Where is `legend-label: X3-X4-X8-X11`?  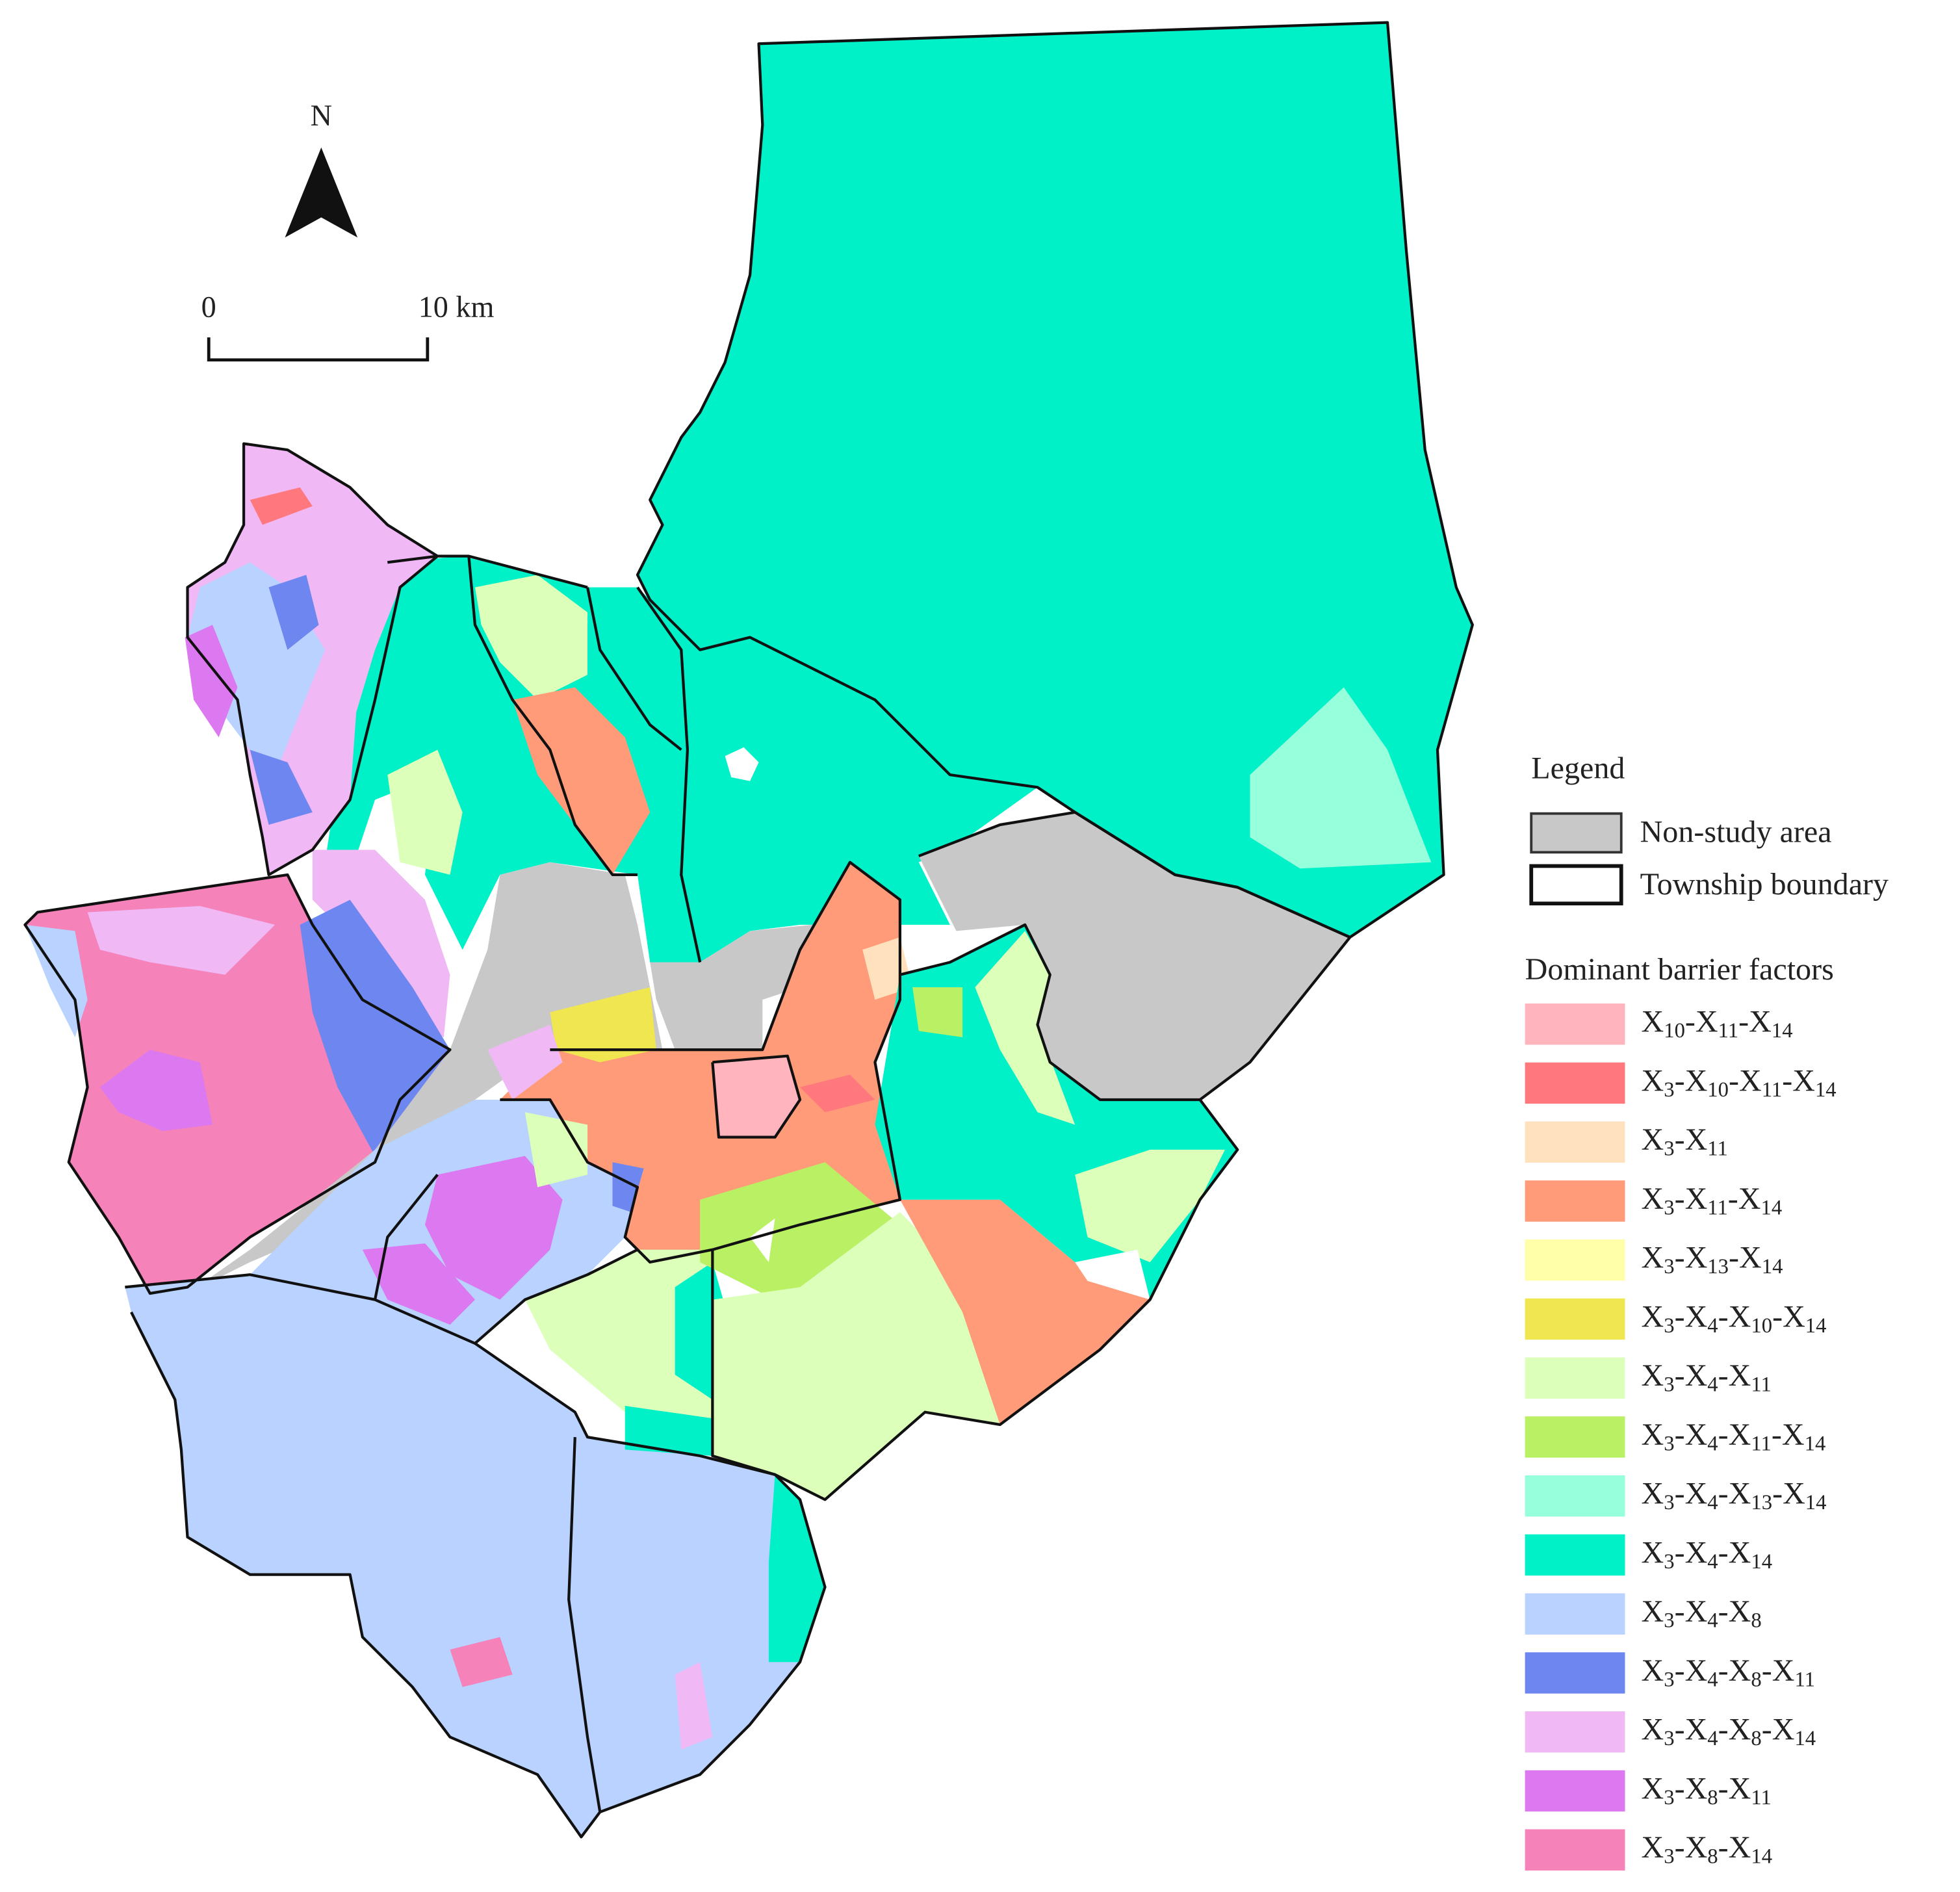 legend-label: X3-X4-X8-X11 is located at coordinates (1728, 1672).